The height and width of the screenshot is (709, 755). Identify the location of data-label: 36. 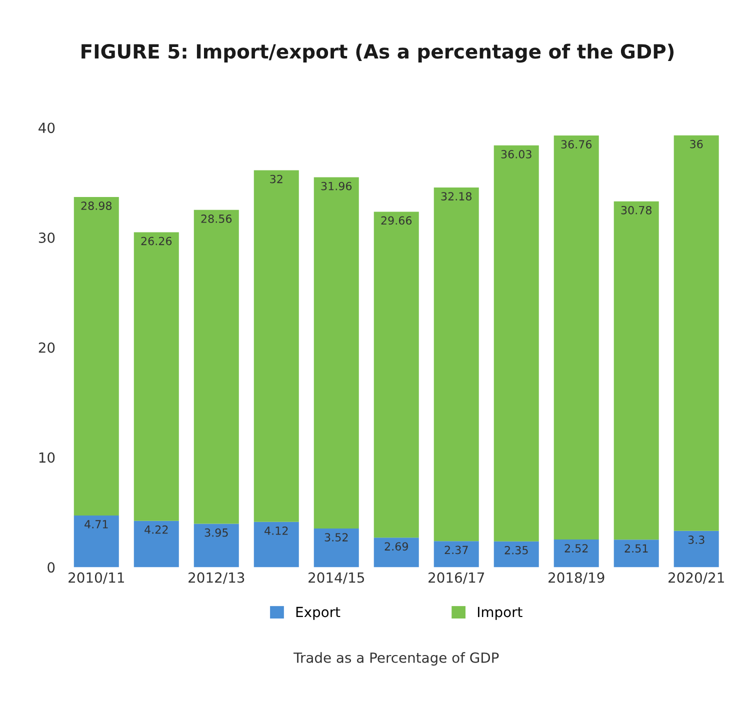
(696, 144).